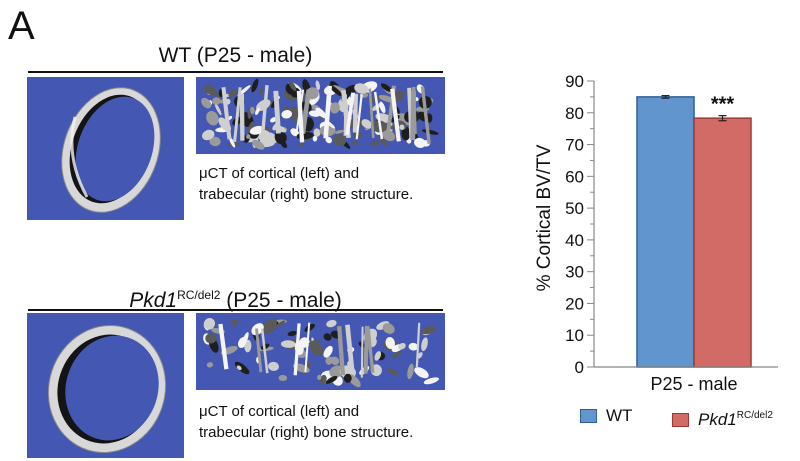 The image size is (800, 461). What do you see at coordinates (574, 81) in the screenshot?
I see `y-tick-label: 90` at bounding box center [574, 81].